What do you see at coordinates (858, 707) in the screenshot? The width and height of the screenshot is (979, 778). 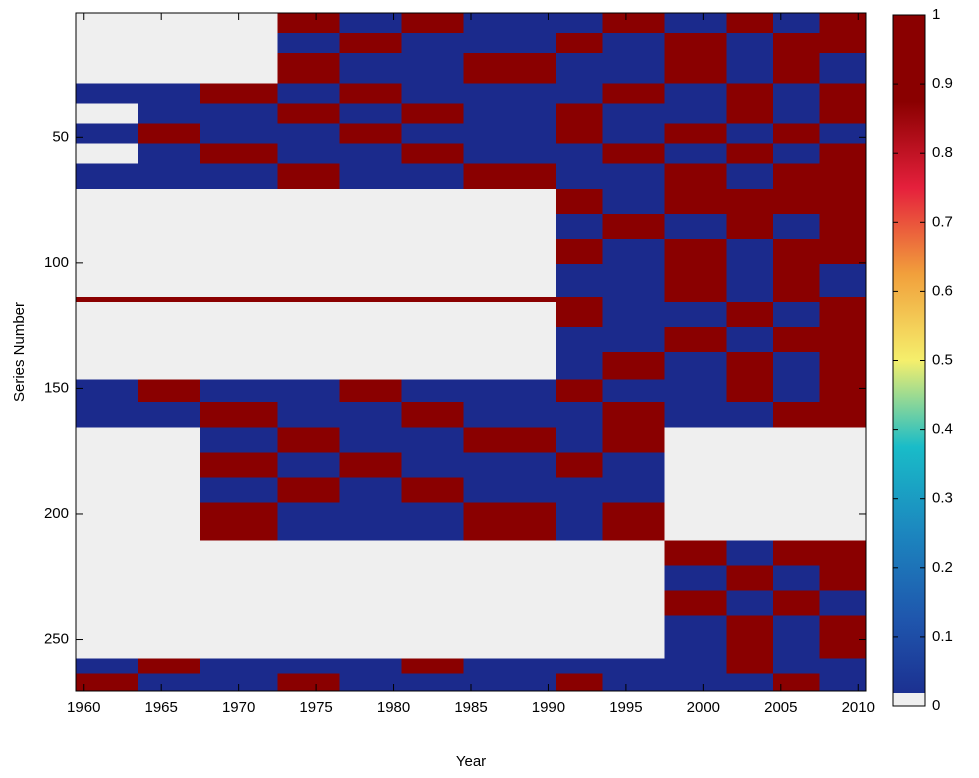 I see `x-tick-label: 2010` at bounding box center [858, 707].